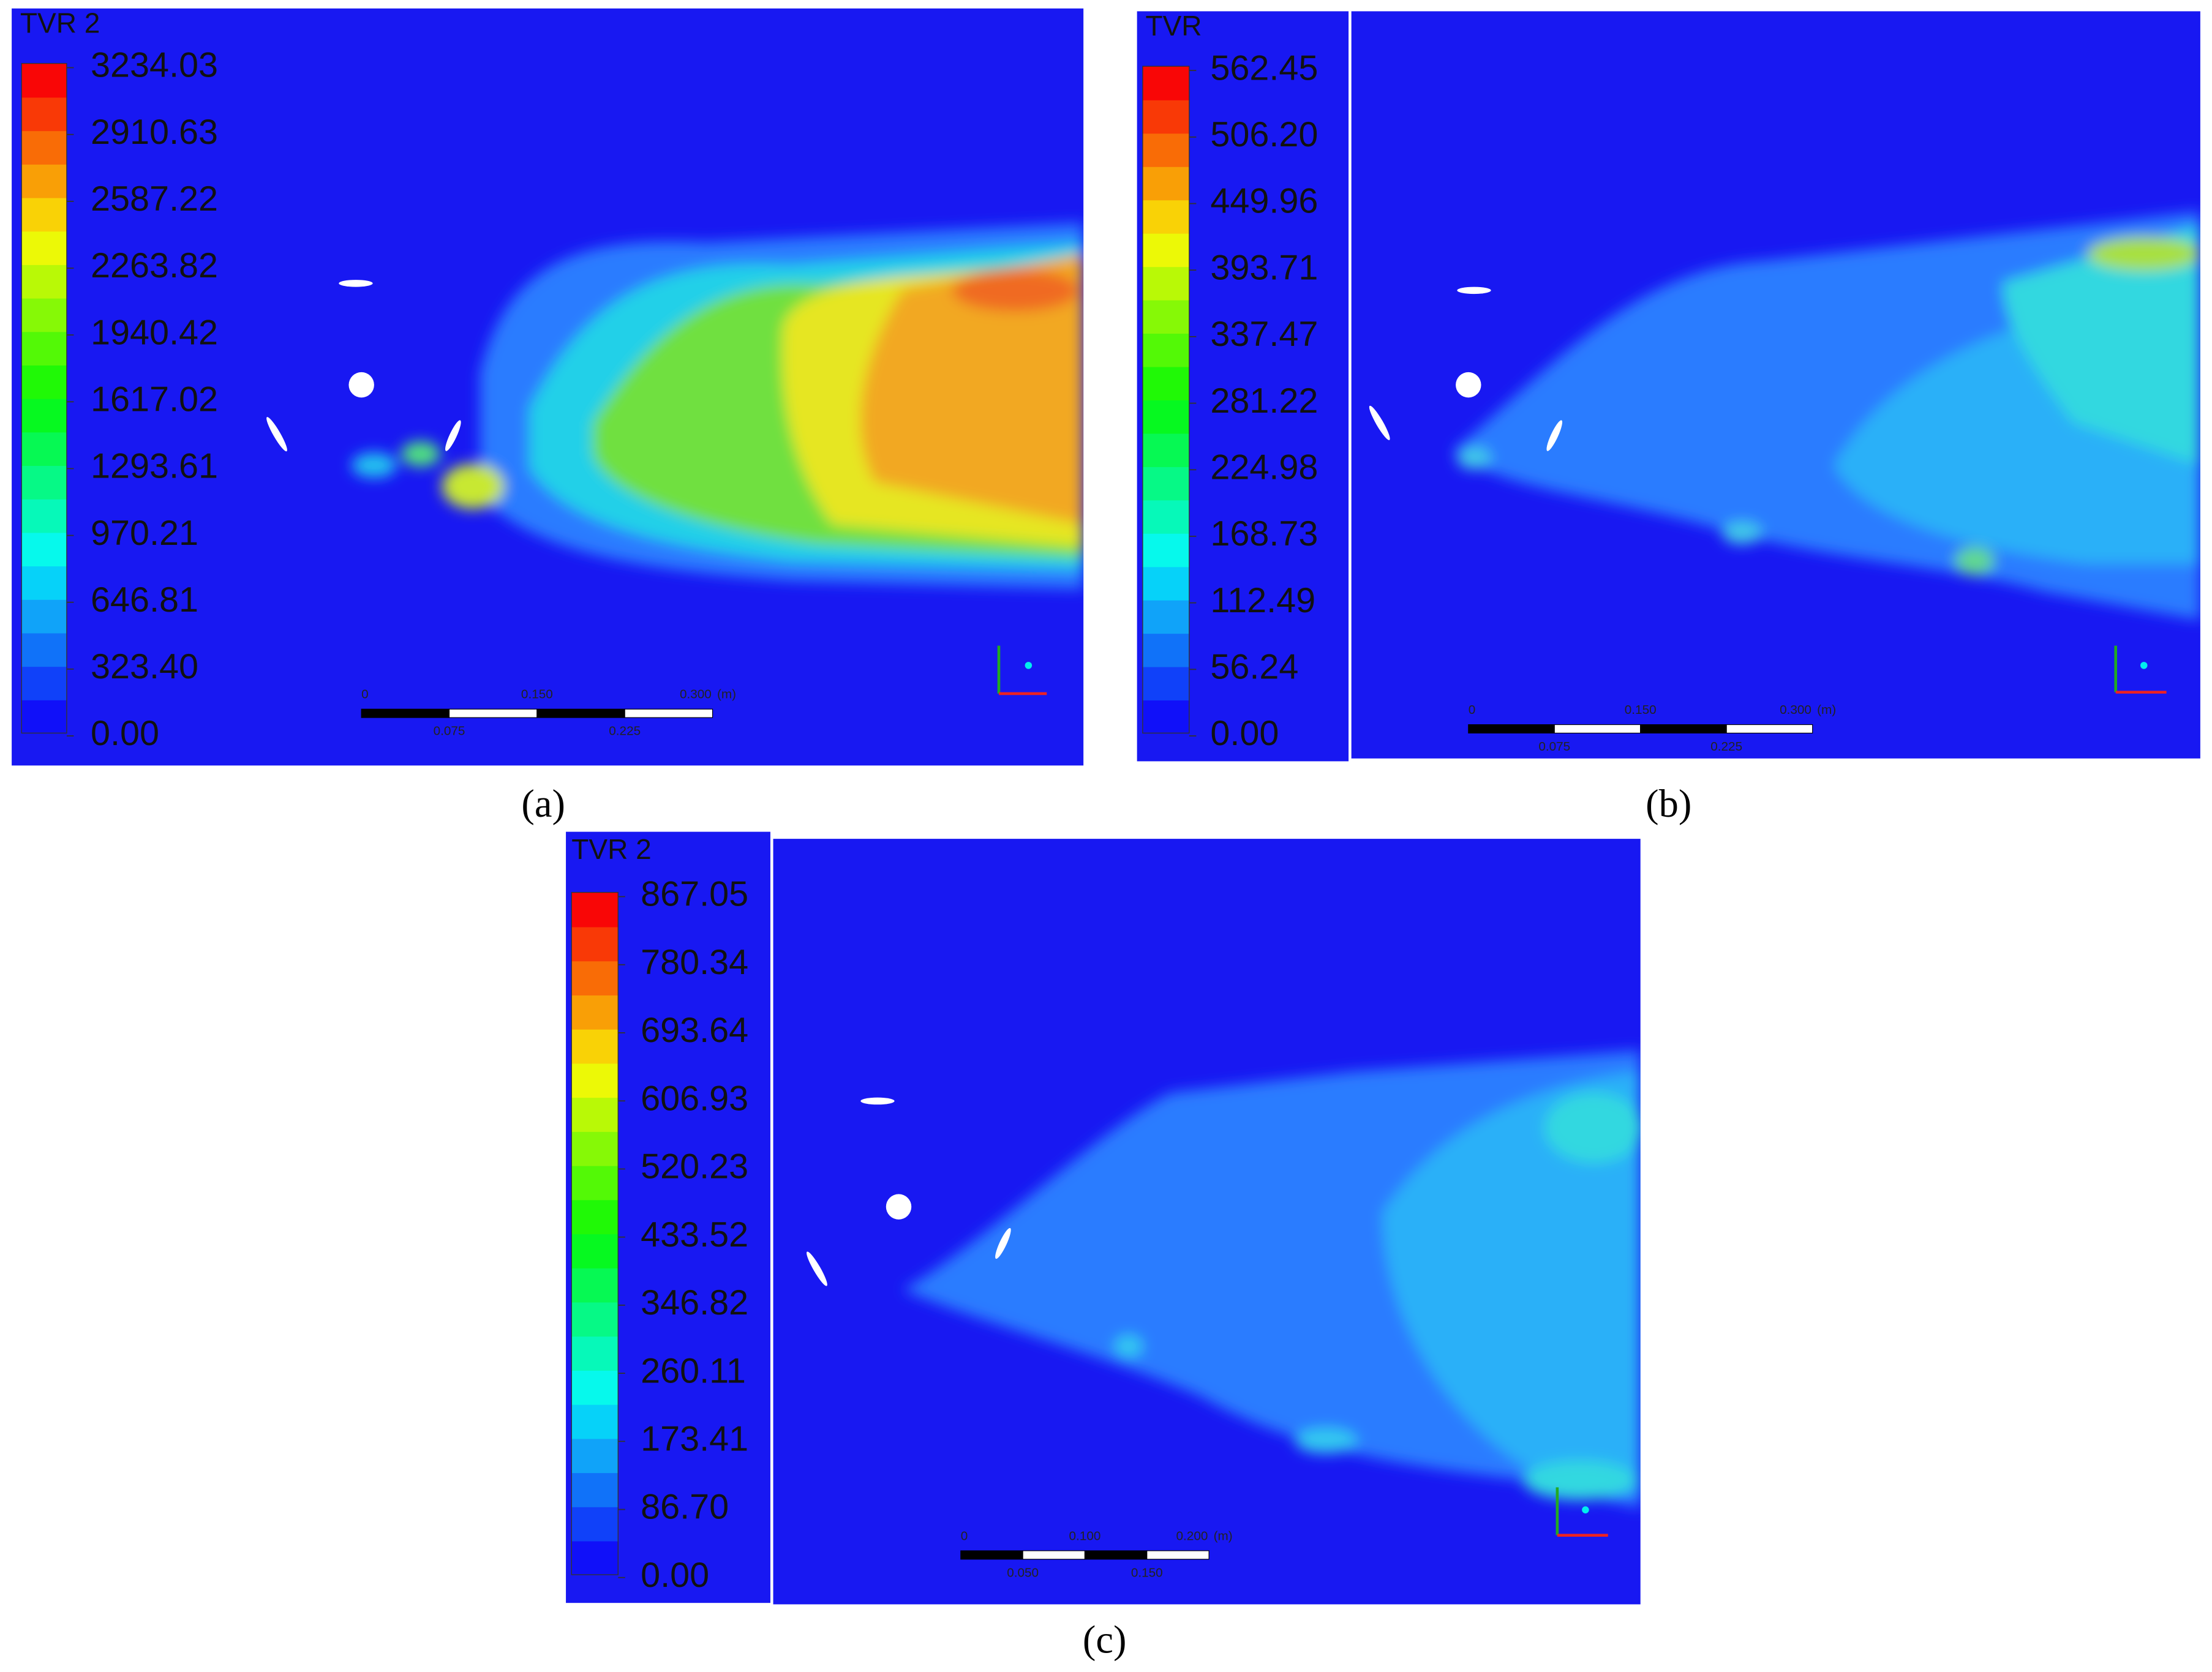  Describe the element at coordinates (543, 803) in the screenshot. I see `panel-caption: (a)` at that location.